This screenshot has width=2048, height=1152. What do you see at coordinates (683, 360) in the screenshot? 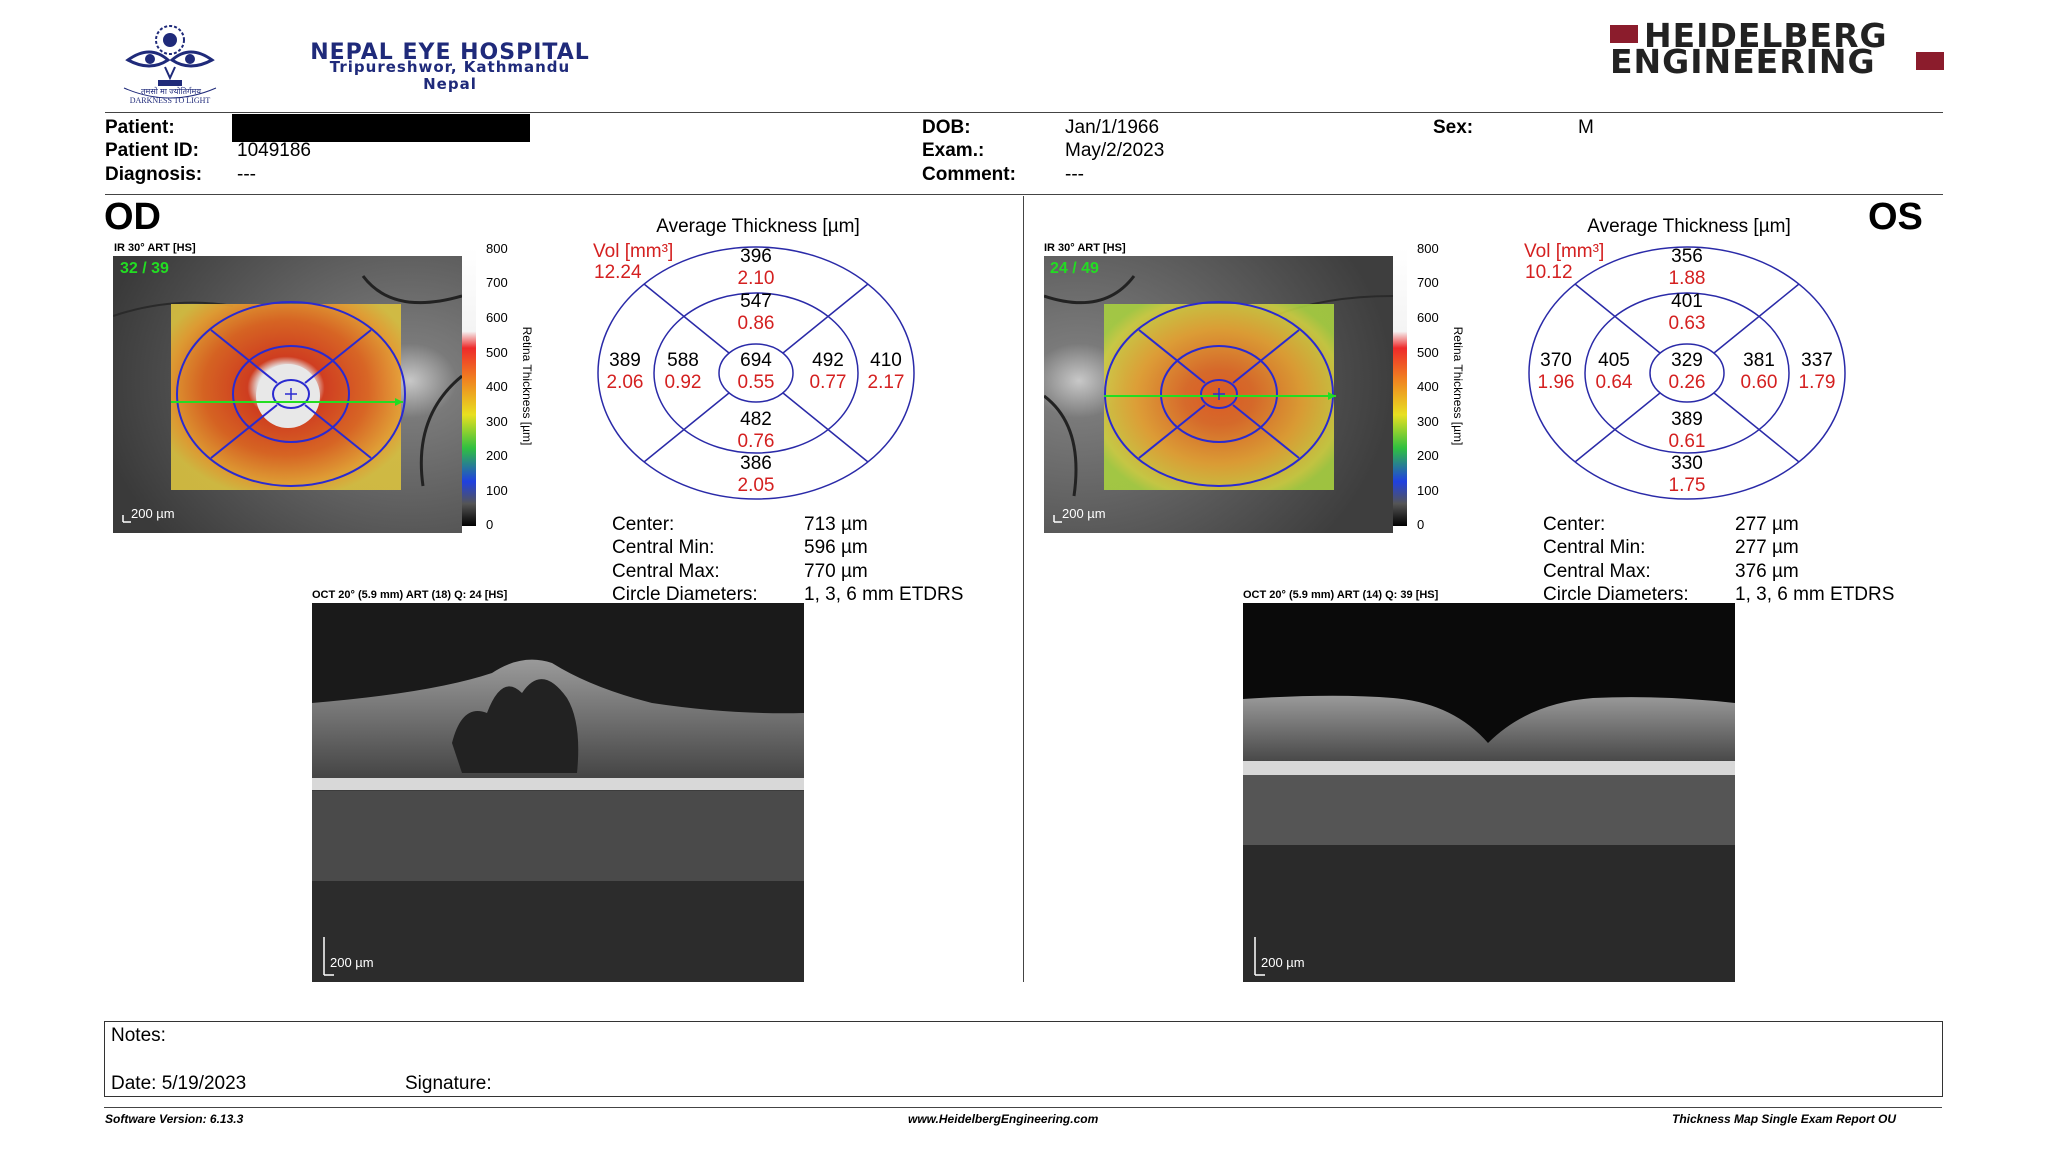
I see `od-inner-left-thickness: 588` at bounding box center [683, 360].